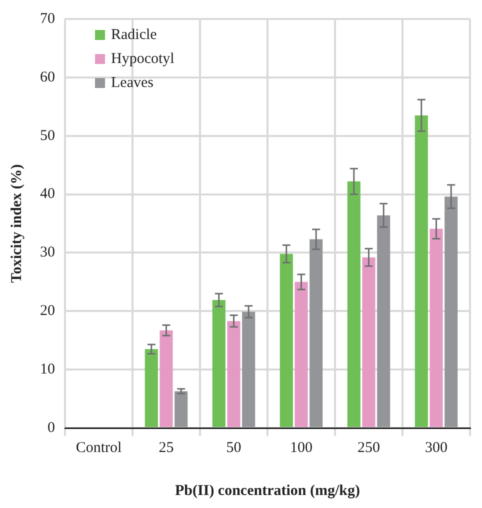 This screenshot has width=482, height=508. I want to click on x-tick-label: 50, so click(234, 448).